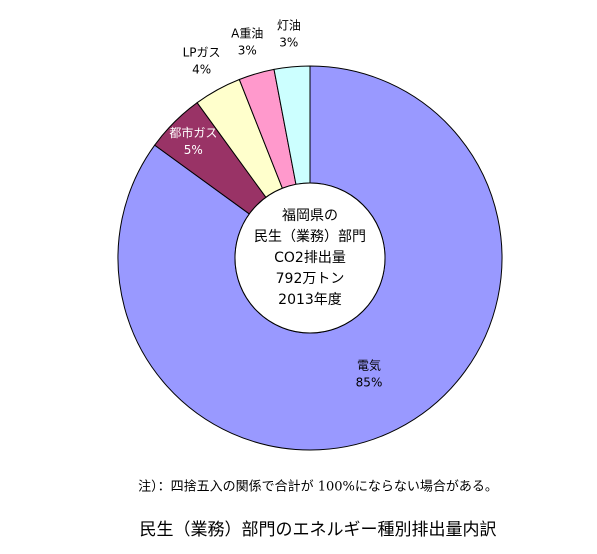  Describe the element at coordinates (289, 25) in the screenshot. I see `slice-label: 灯油` at that location.